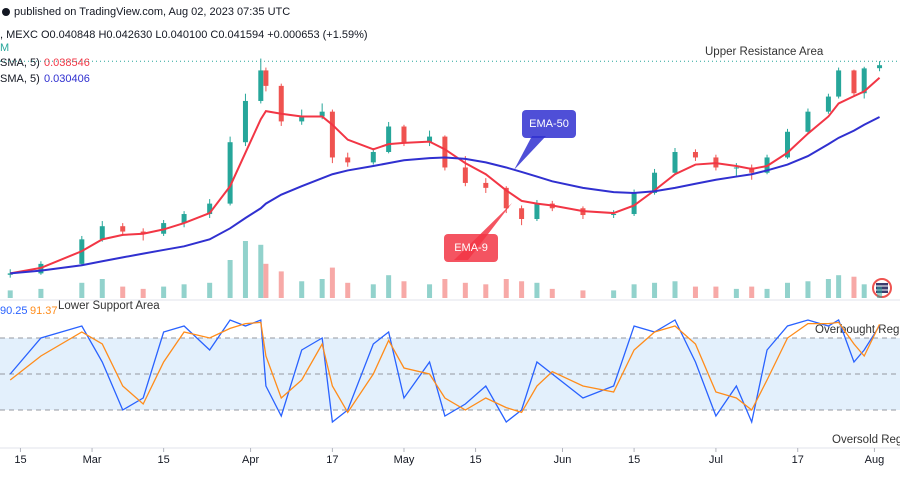  I want to click on stoch-value: 91.37, so click(44, 311).